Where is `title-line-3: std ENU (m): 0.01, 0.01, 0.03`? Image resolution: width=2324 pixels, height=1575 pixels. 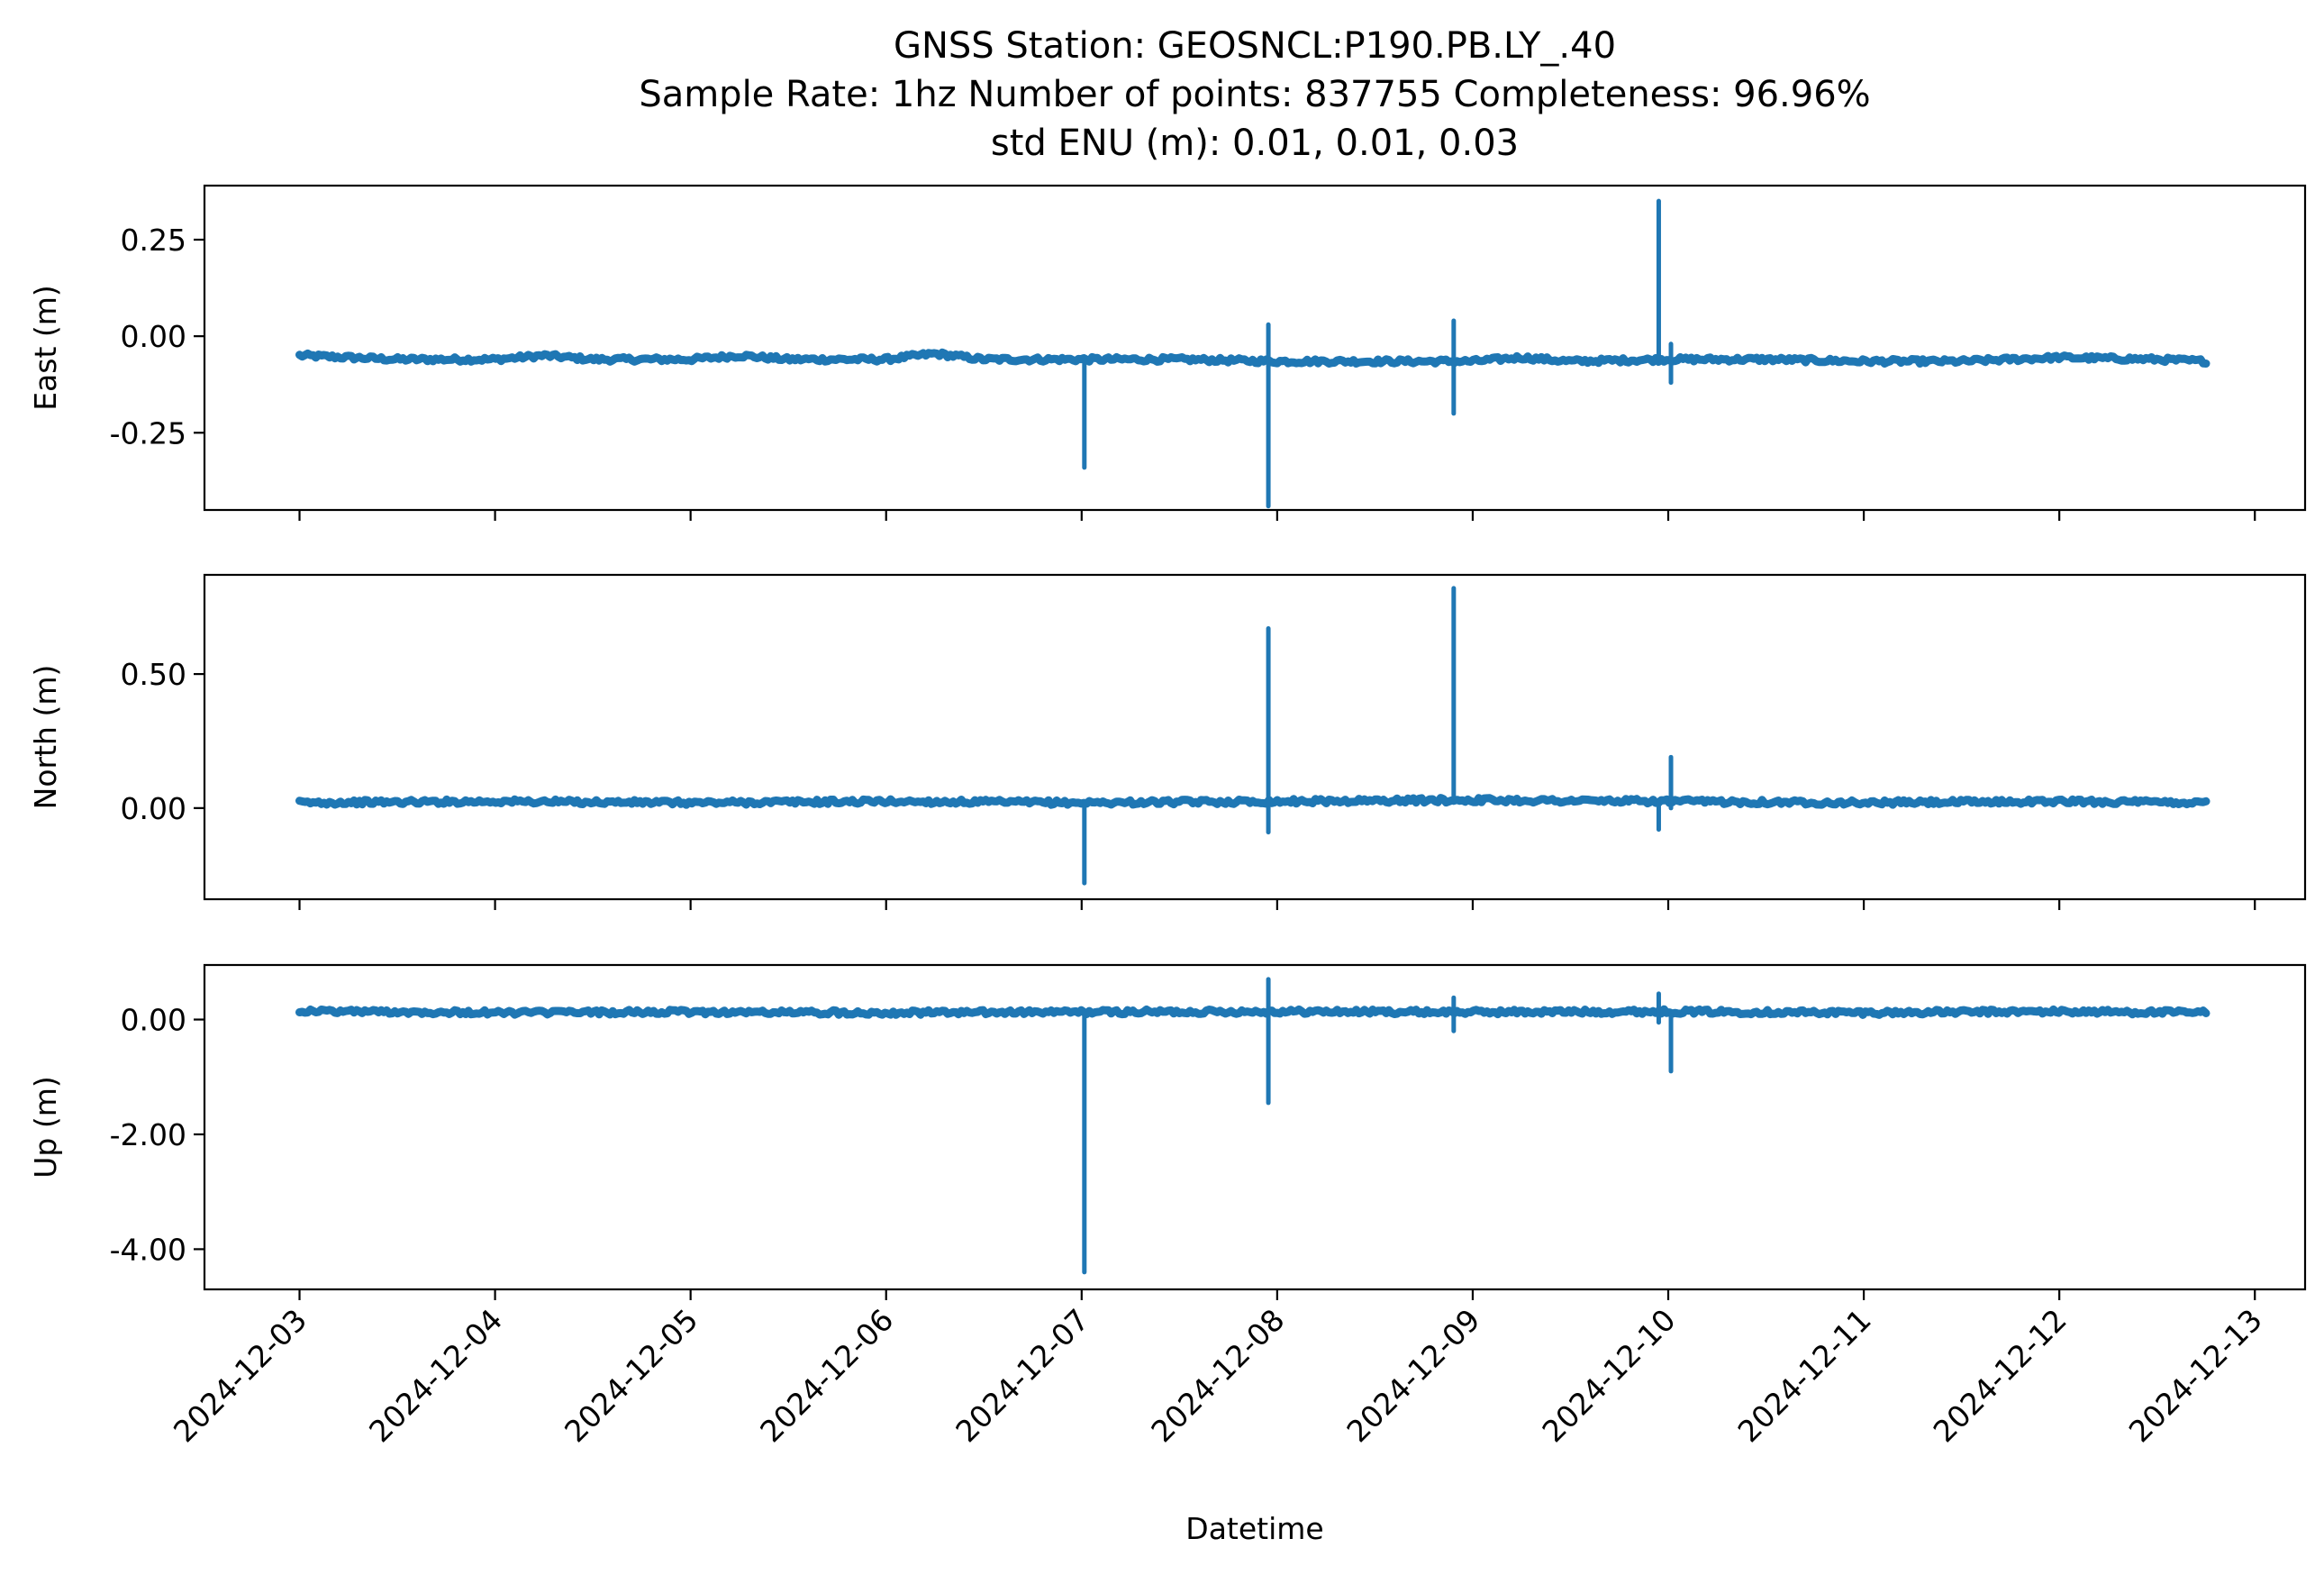 title-line-3: std ENU (m): 0.01, 0.01, 0.03 is located at coordinates (1255, 143).